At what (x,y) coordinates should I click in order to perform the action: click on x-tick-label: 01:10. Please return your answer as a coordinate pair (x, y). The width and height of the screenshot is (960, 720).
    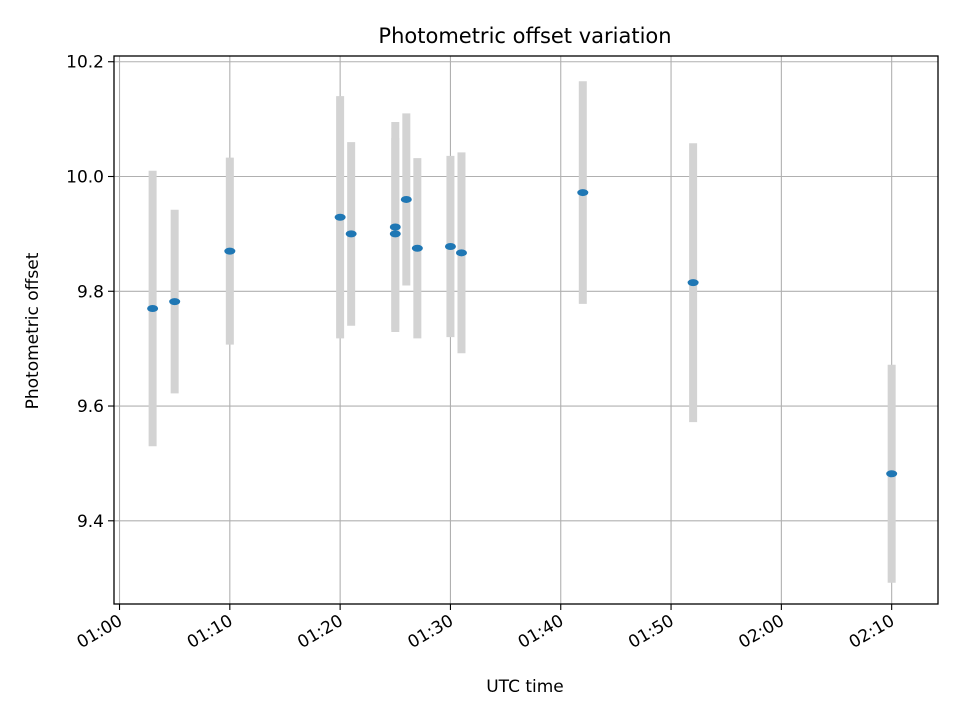
    Looking at the image, I should click on (210, 632).